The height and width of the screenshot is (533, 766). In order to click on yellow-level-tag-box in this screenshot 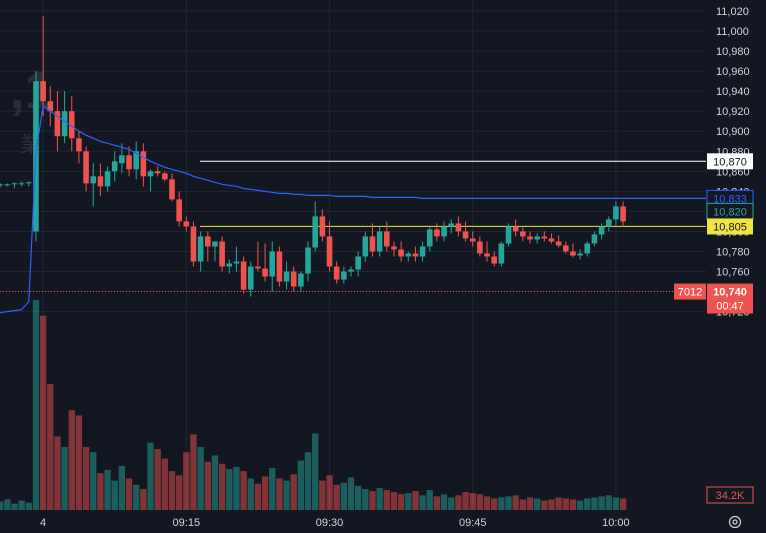, I will do `click(730, 226)`.